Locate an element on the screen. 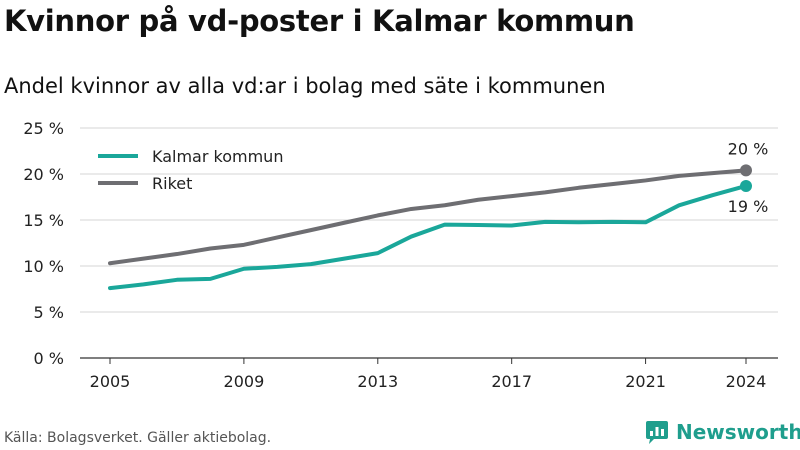 This screenshot has height=450, width=800. y-tick-label: 5 % is located at coordinates (49, 312).